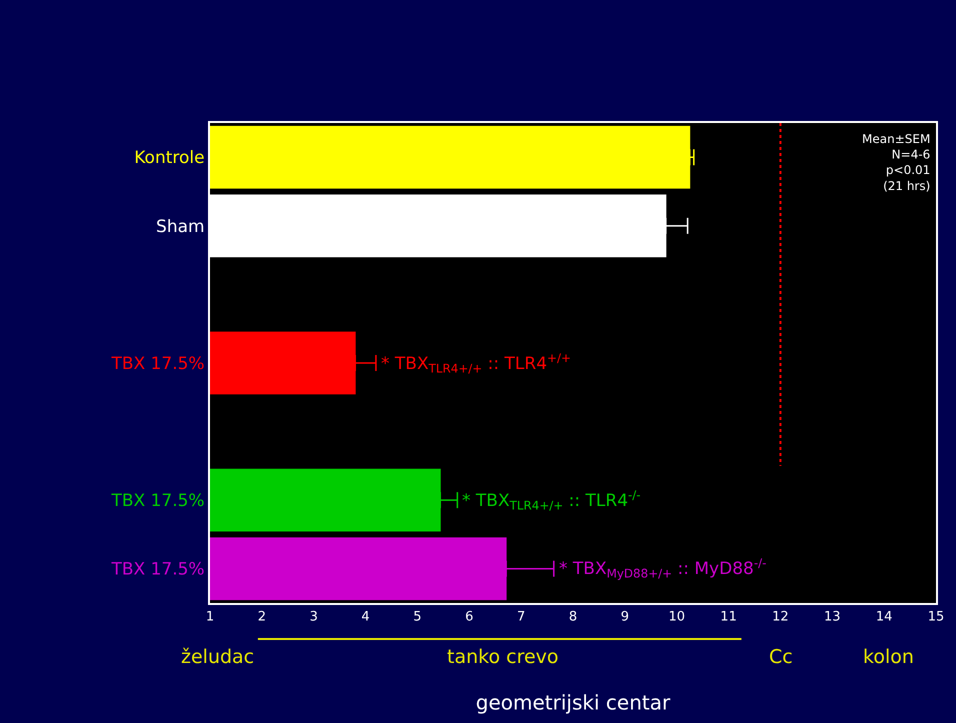  What do you see at coordinates (896, 162) in the screenshot?
I see `annotation: Mean±SEM N=4-6 p<0.01 (21 hrs)` at bounding box center [896, 162].